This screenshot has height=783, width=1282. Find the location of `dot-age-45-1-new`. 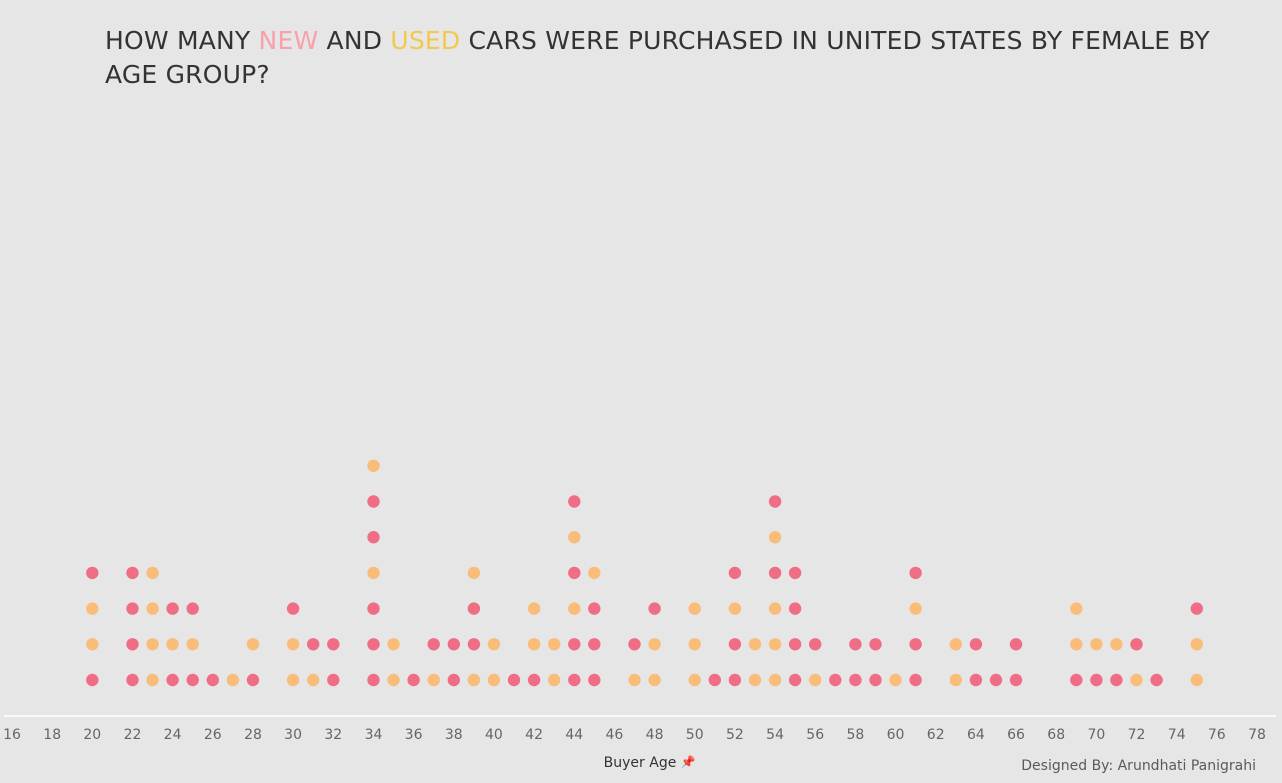

dot-age-45-1-new is located at coordinates (594, 680).